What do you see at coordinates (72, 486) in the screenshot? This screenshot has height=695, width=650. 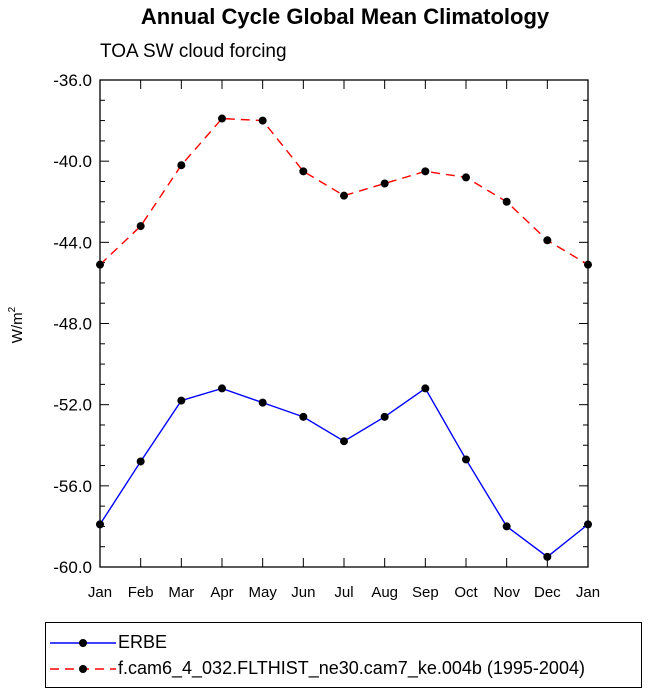 I see `y-tick-label: -56.0` at bounding box center [72, 486].